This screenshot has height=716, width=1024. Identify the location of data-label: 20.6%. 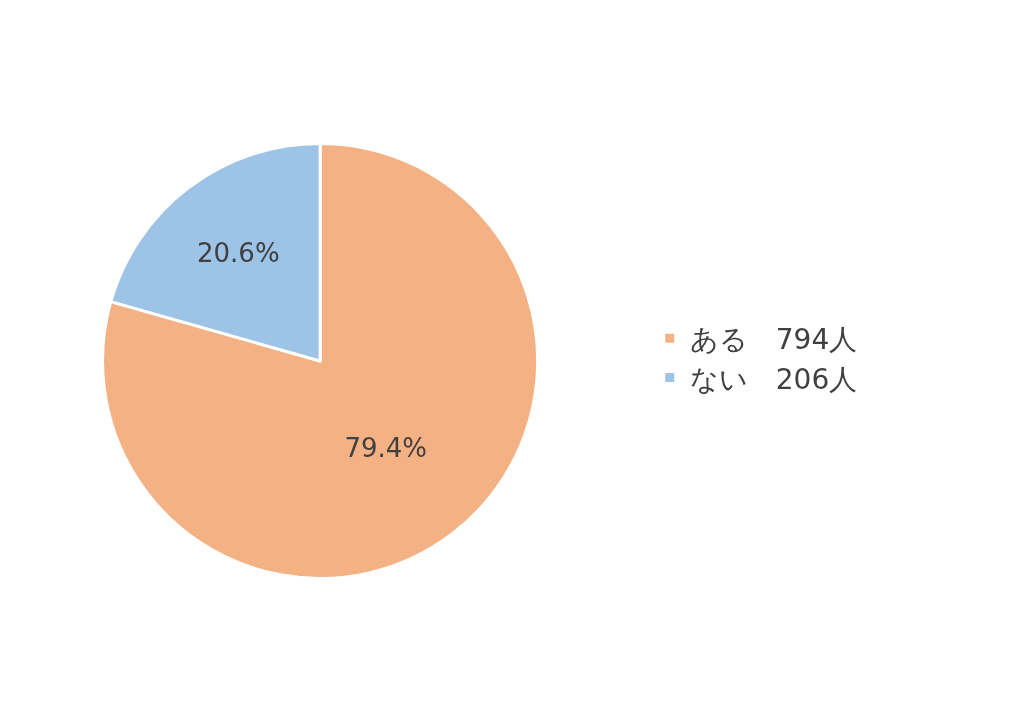
(238, 252).